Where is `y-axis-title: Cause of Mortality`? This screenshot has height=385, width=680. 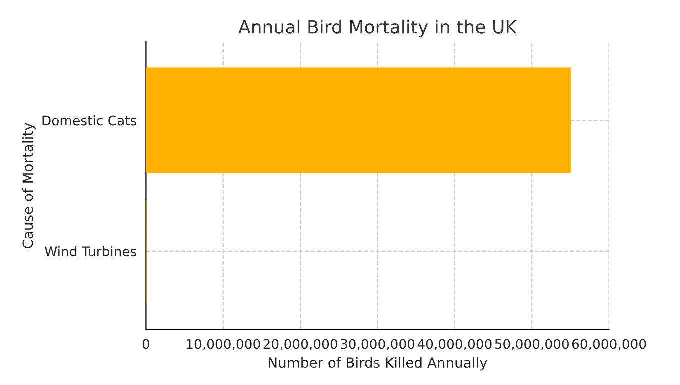 y-axis-title: Cause of Mortality is located at coordinates (29, 185).